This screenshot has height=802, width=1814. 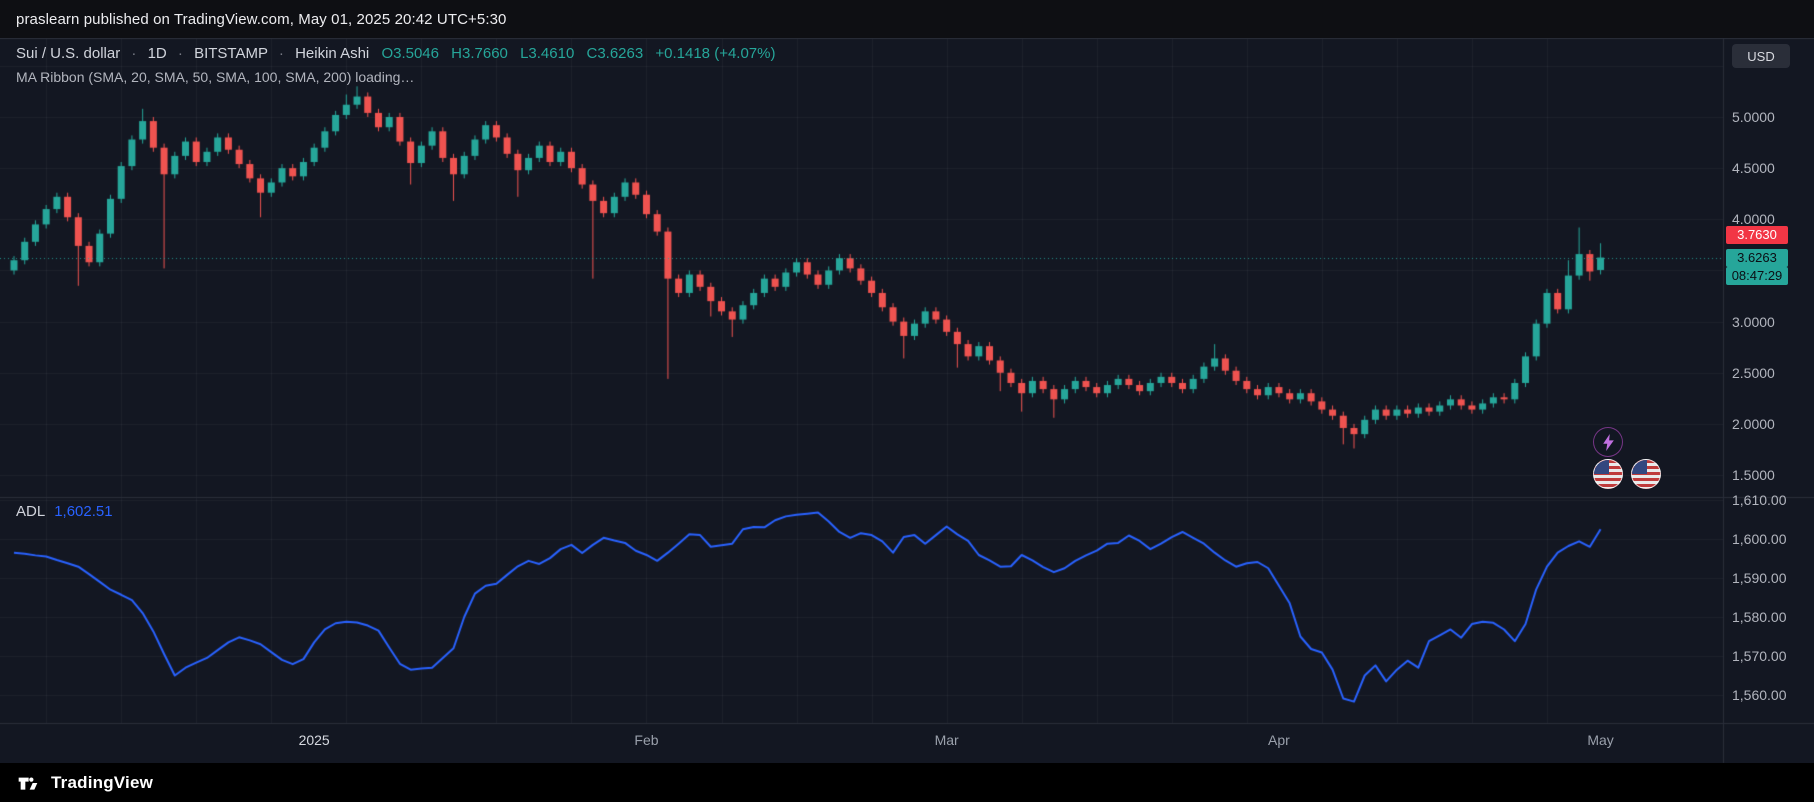 I want to click on footer-bar: TradingView, so click(x=907, y=782).